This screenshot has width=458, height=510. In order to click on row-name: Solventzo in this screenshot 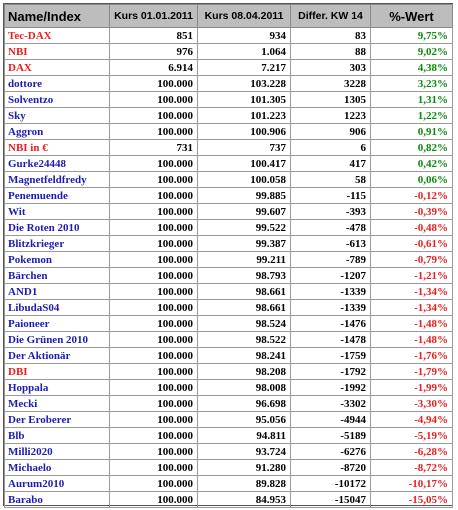, I will do `click(57, 99)`.